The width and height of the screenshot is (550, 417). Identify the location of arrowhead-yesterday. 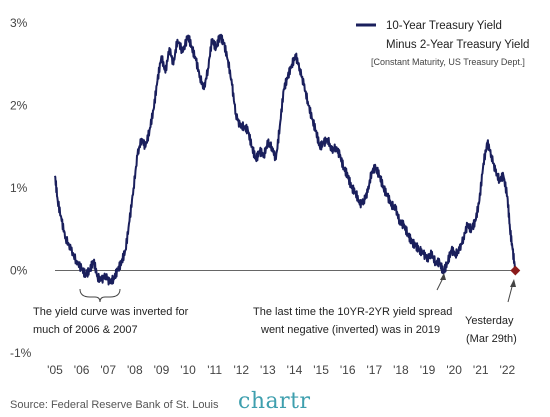
(513, 283).